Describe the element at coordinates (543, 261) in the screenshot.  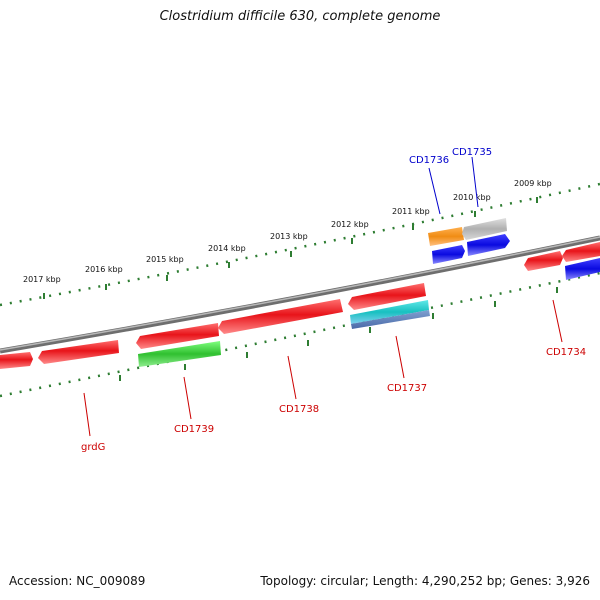
I see `gene-cd1734` at that location.